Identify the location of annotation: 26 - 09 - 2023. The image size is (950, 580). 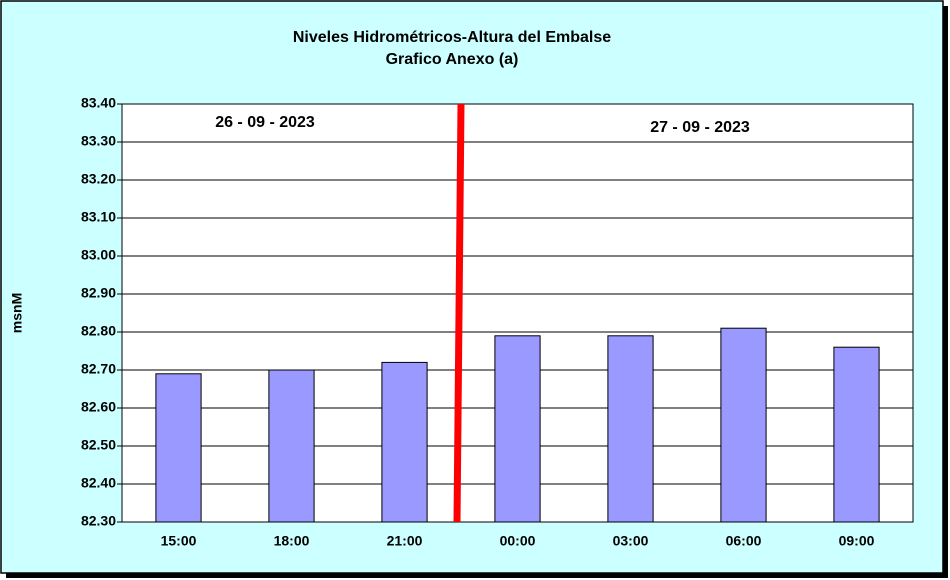
(265, 122).